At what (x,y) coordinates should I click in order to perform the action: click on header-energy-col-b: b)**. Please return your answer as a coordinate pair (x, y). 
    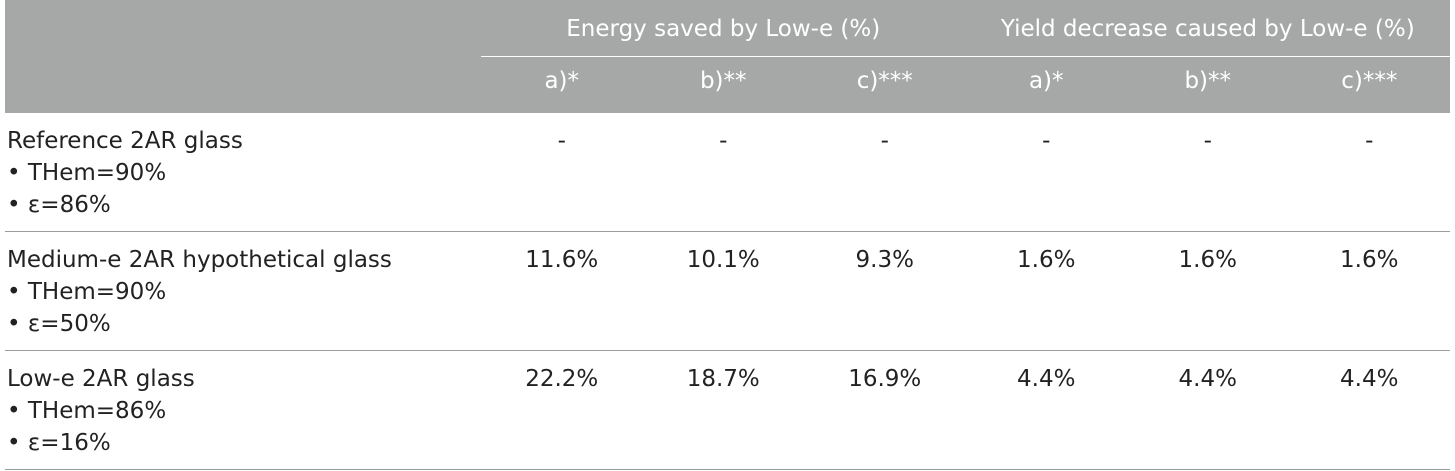
    Looking at the image, I should click on (723, 85).